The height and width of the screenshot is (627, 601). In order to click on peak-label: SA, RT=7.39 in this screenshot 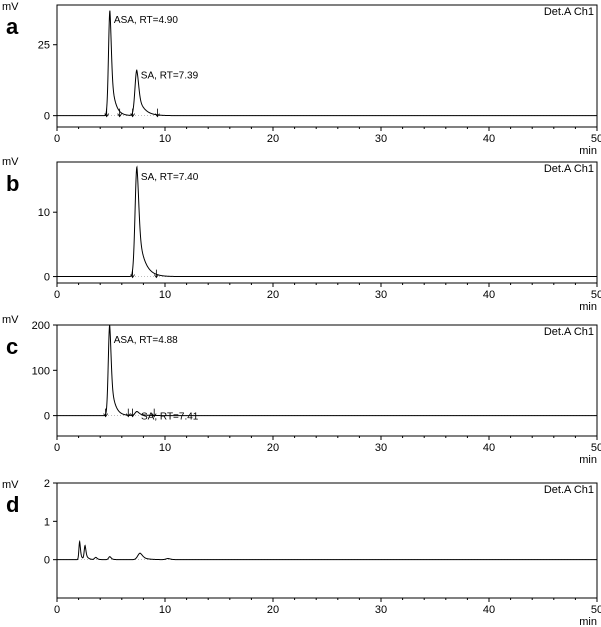, I will do `click(170, 75)`.